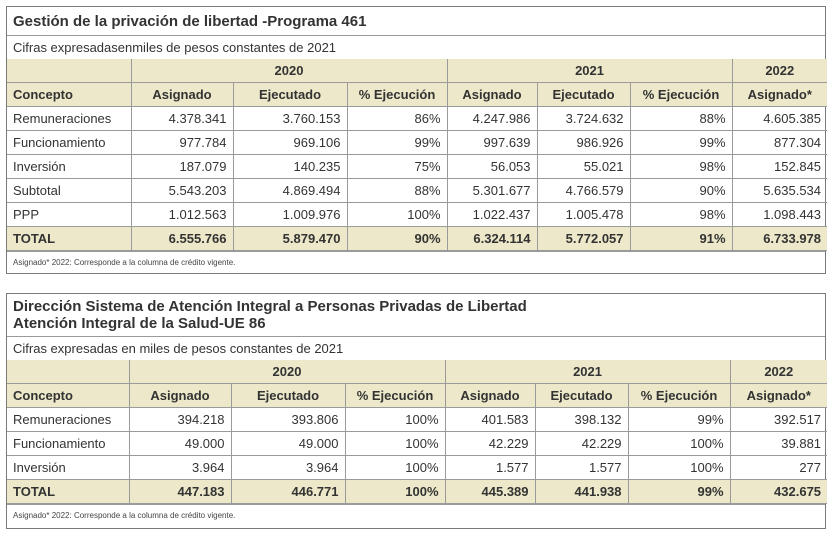  I want to click on cell: 394.218, so click(180, 419).